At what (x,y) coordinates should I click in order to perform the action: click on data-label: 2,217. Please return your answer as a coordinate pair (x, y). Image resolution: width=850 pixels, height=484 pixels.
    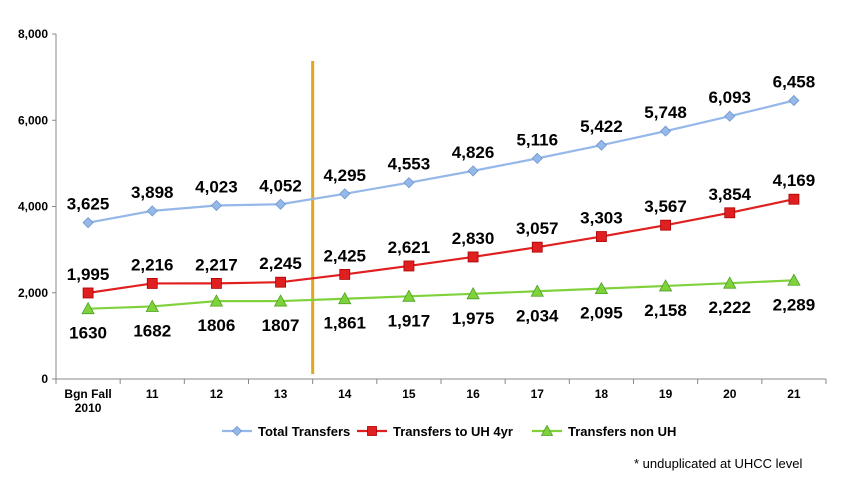
    Looking at the image, I should click on (216, 264).